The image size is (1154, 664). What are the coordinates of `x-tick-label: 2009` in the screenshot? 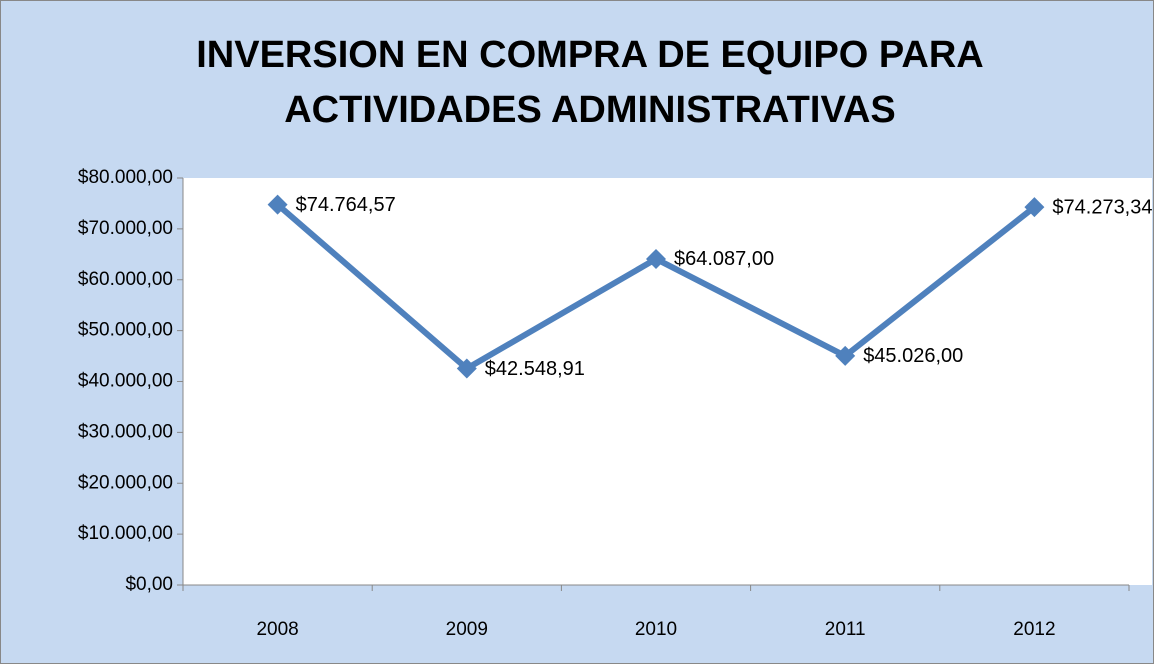 It's located at (467, 629).